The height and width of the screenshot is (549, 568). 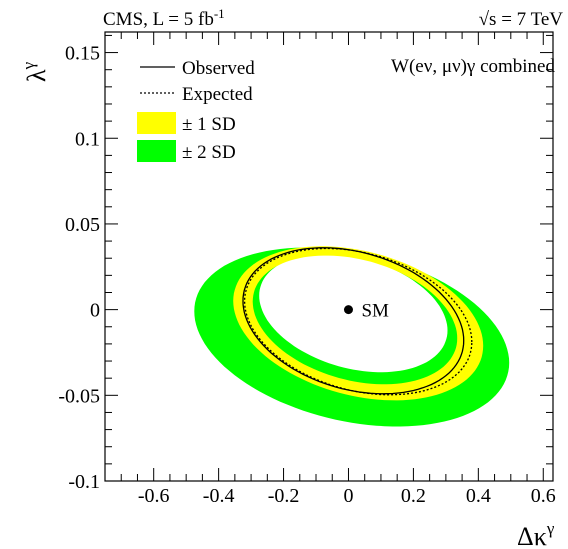 I want to click on legend-2sd-label: ± 2 SD, so click(x=209, y=152).